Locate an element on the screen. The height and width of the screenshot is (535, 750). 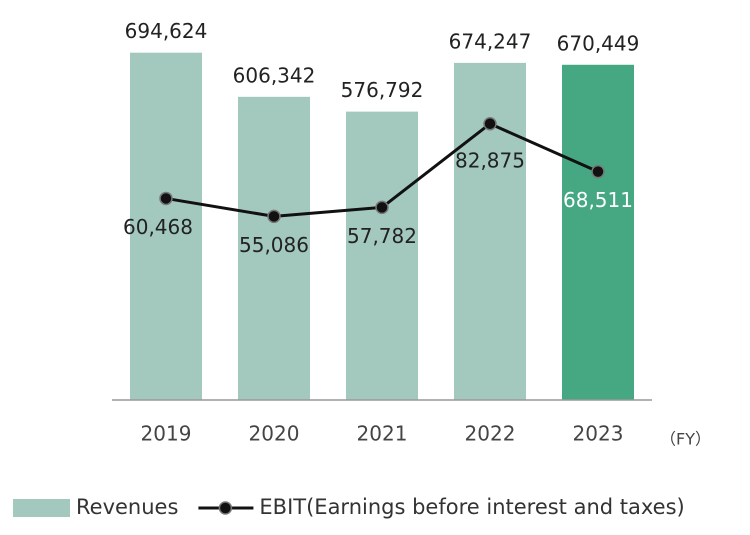
x-tick-label: 2022 is located at coordinates (490, 434).